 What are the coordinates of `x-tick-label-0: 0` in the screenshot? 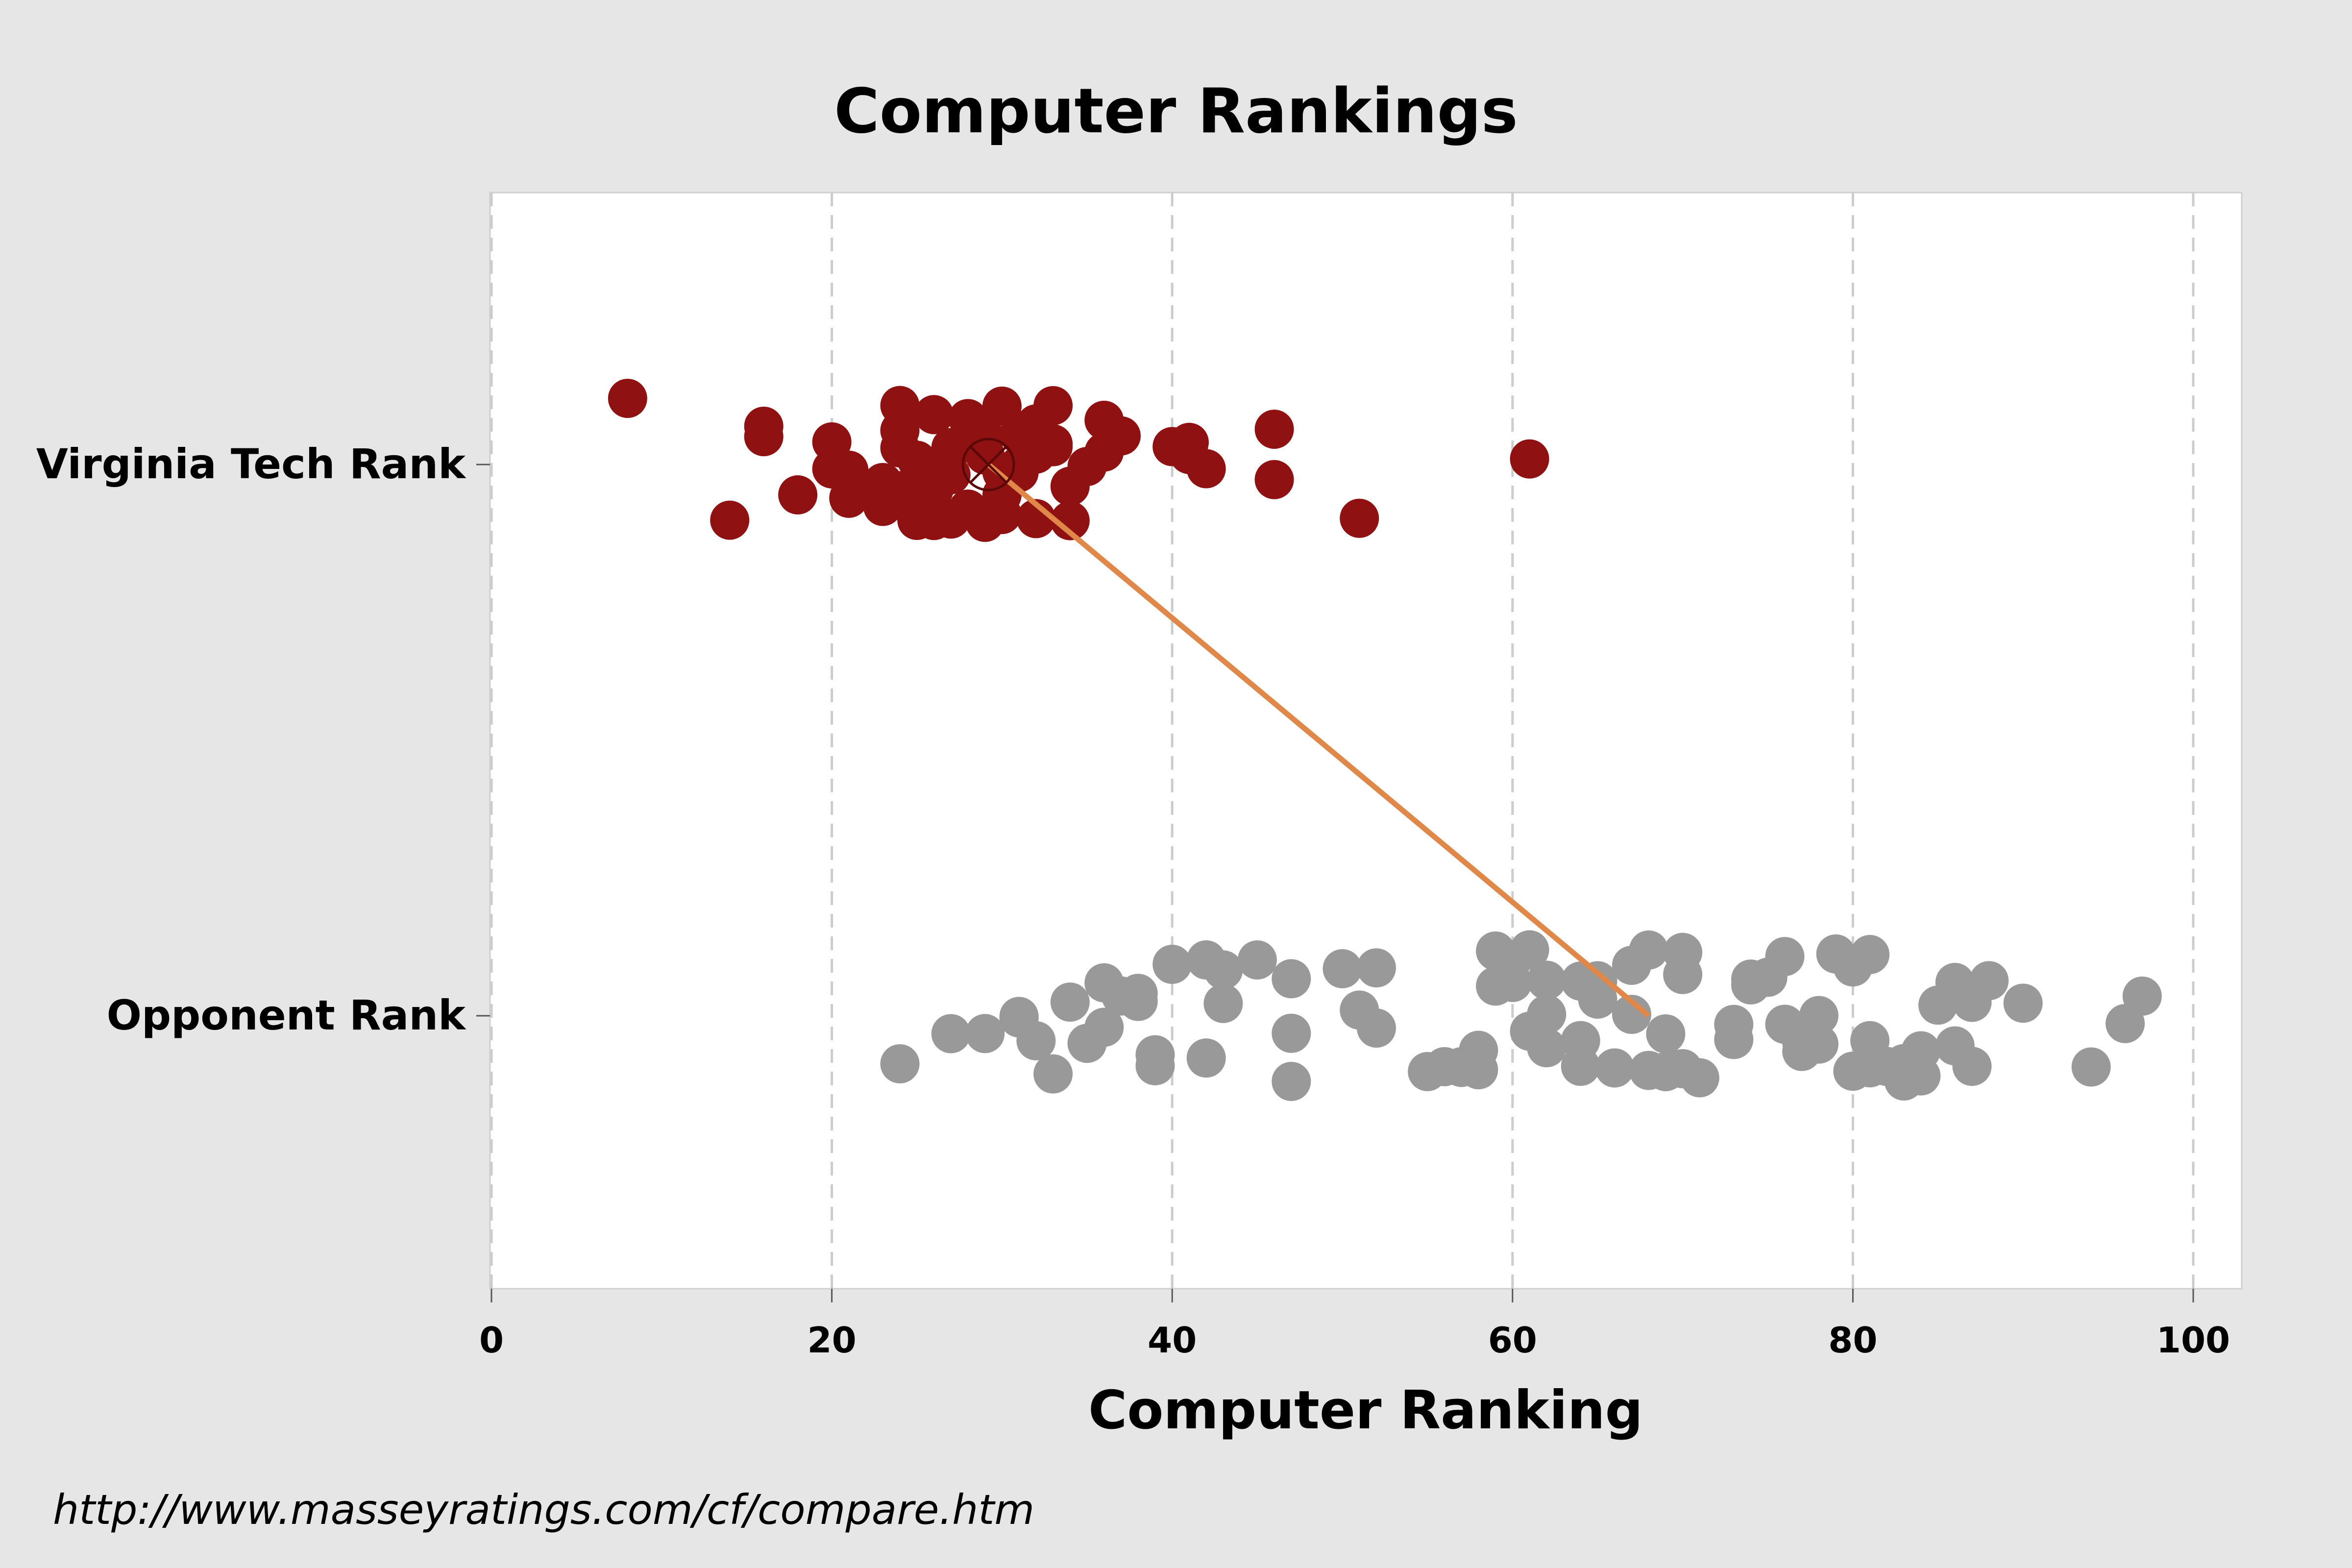 It's located at (491, 1340).